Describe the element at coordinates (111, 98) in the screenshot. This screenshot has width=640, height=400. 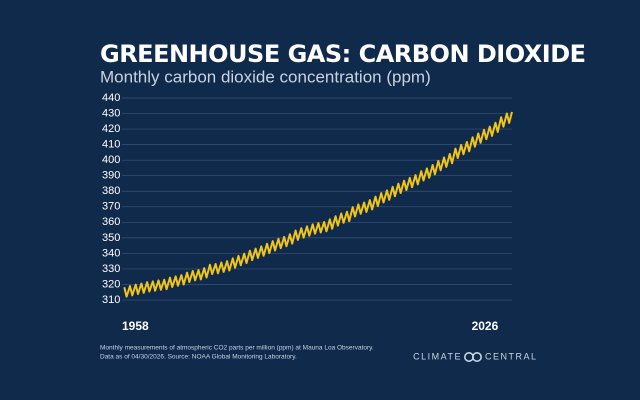
I see `y-tick-label: 440` at that location.